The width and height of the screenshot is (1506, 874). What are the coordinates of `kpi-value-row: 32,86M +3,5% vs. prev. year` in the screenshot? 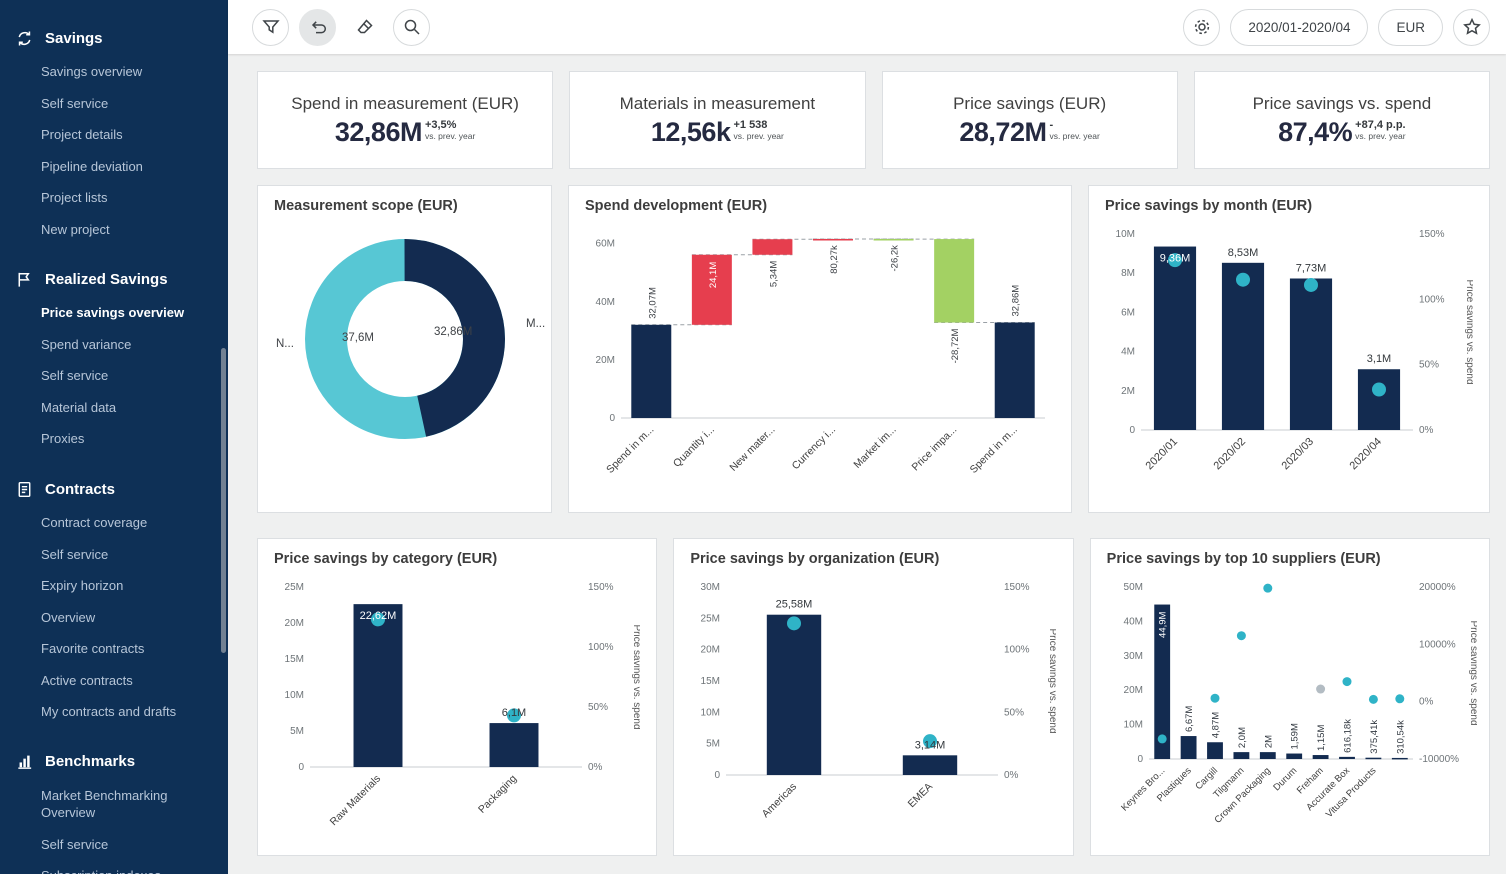 It's located at (405, 132).